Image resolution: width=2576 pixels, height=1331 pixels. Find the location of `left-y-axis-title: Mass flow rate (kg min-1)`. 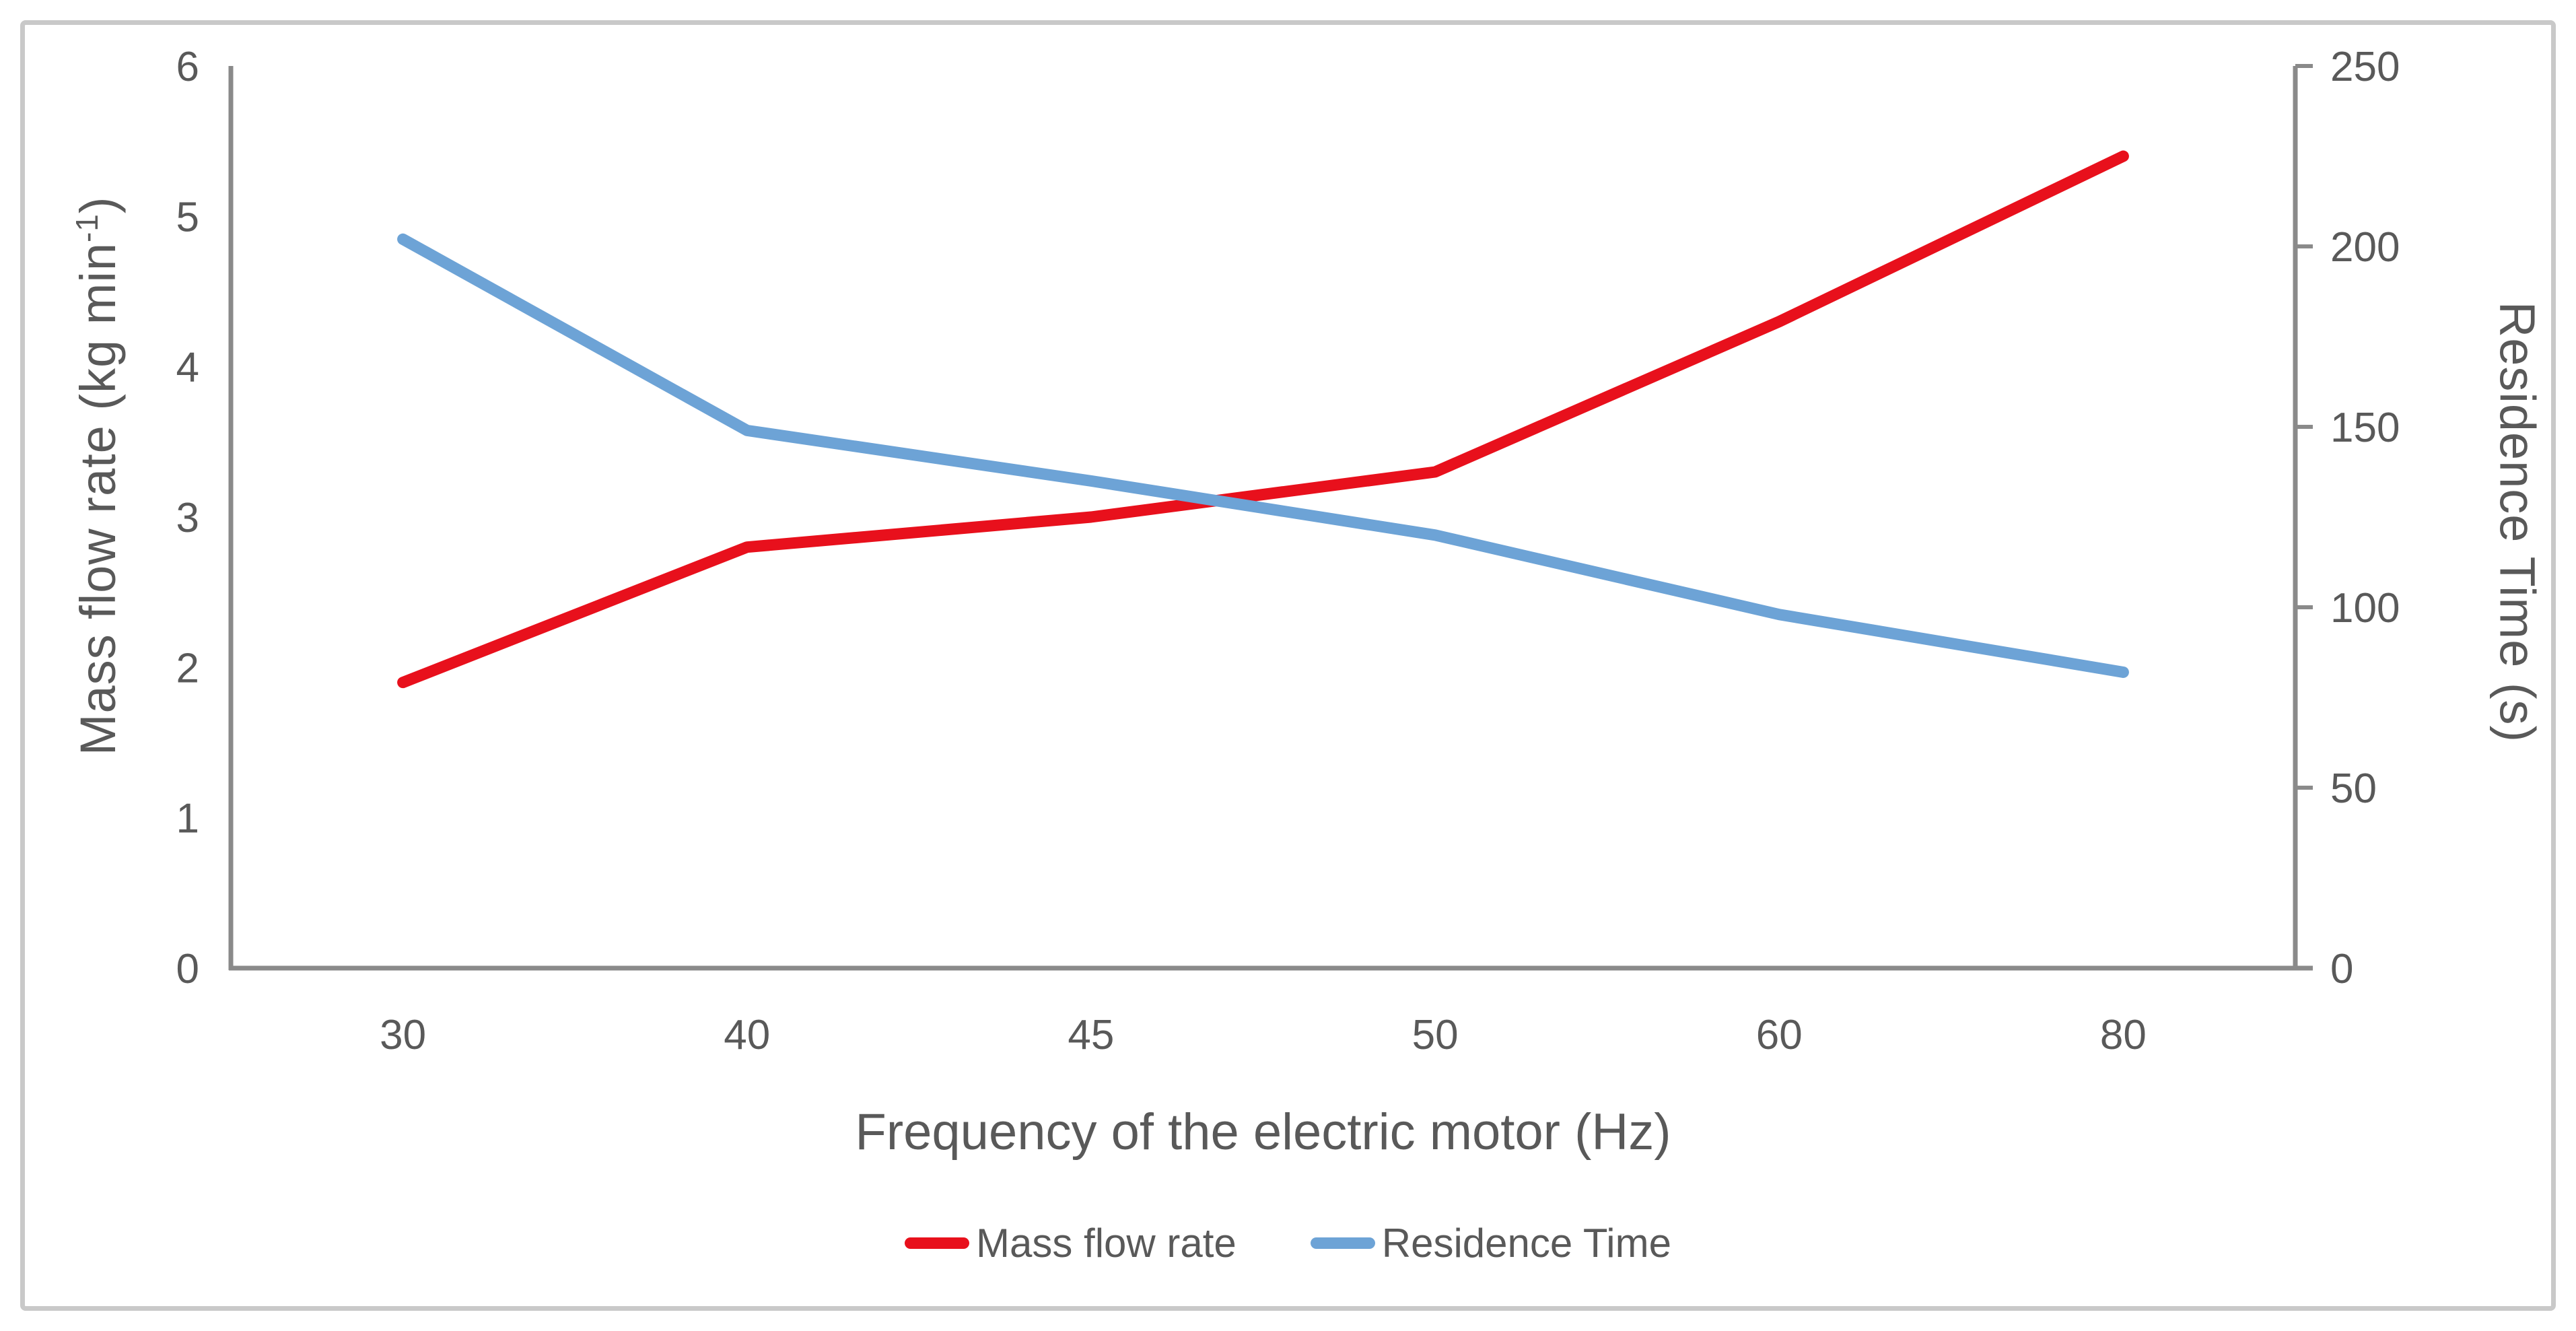

left-y-axis-title: Mass flow rate (kg min-1) is located at coordinates (98, 476).